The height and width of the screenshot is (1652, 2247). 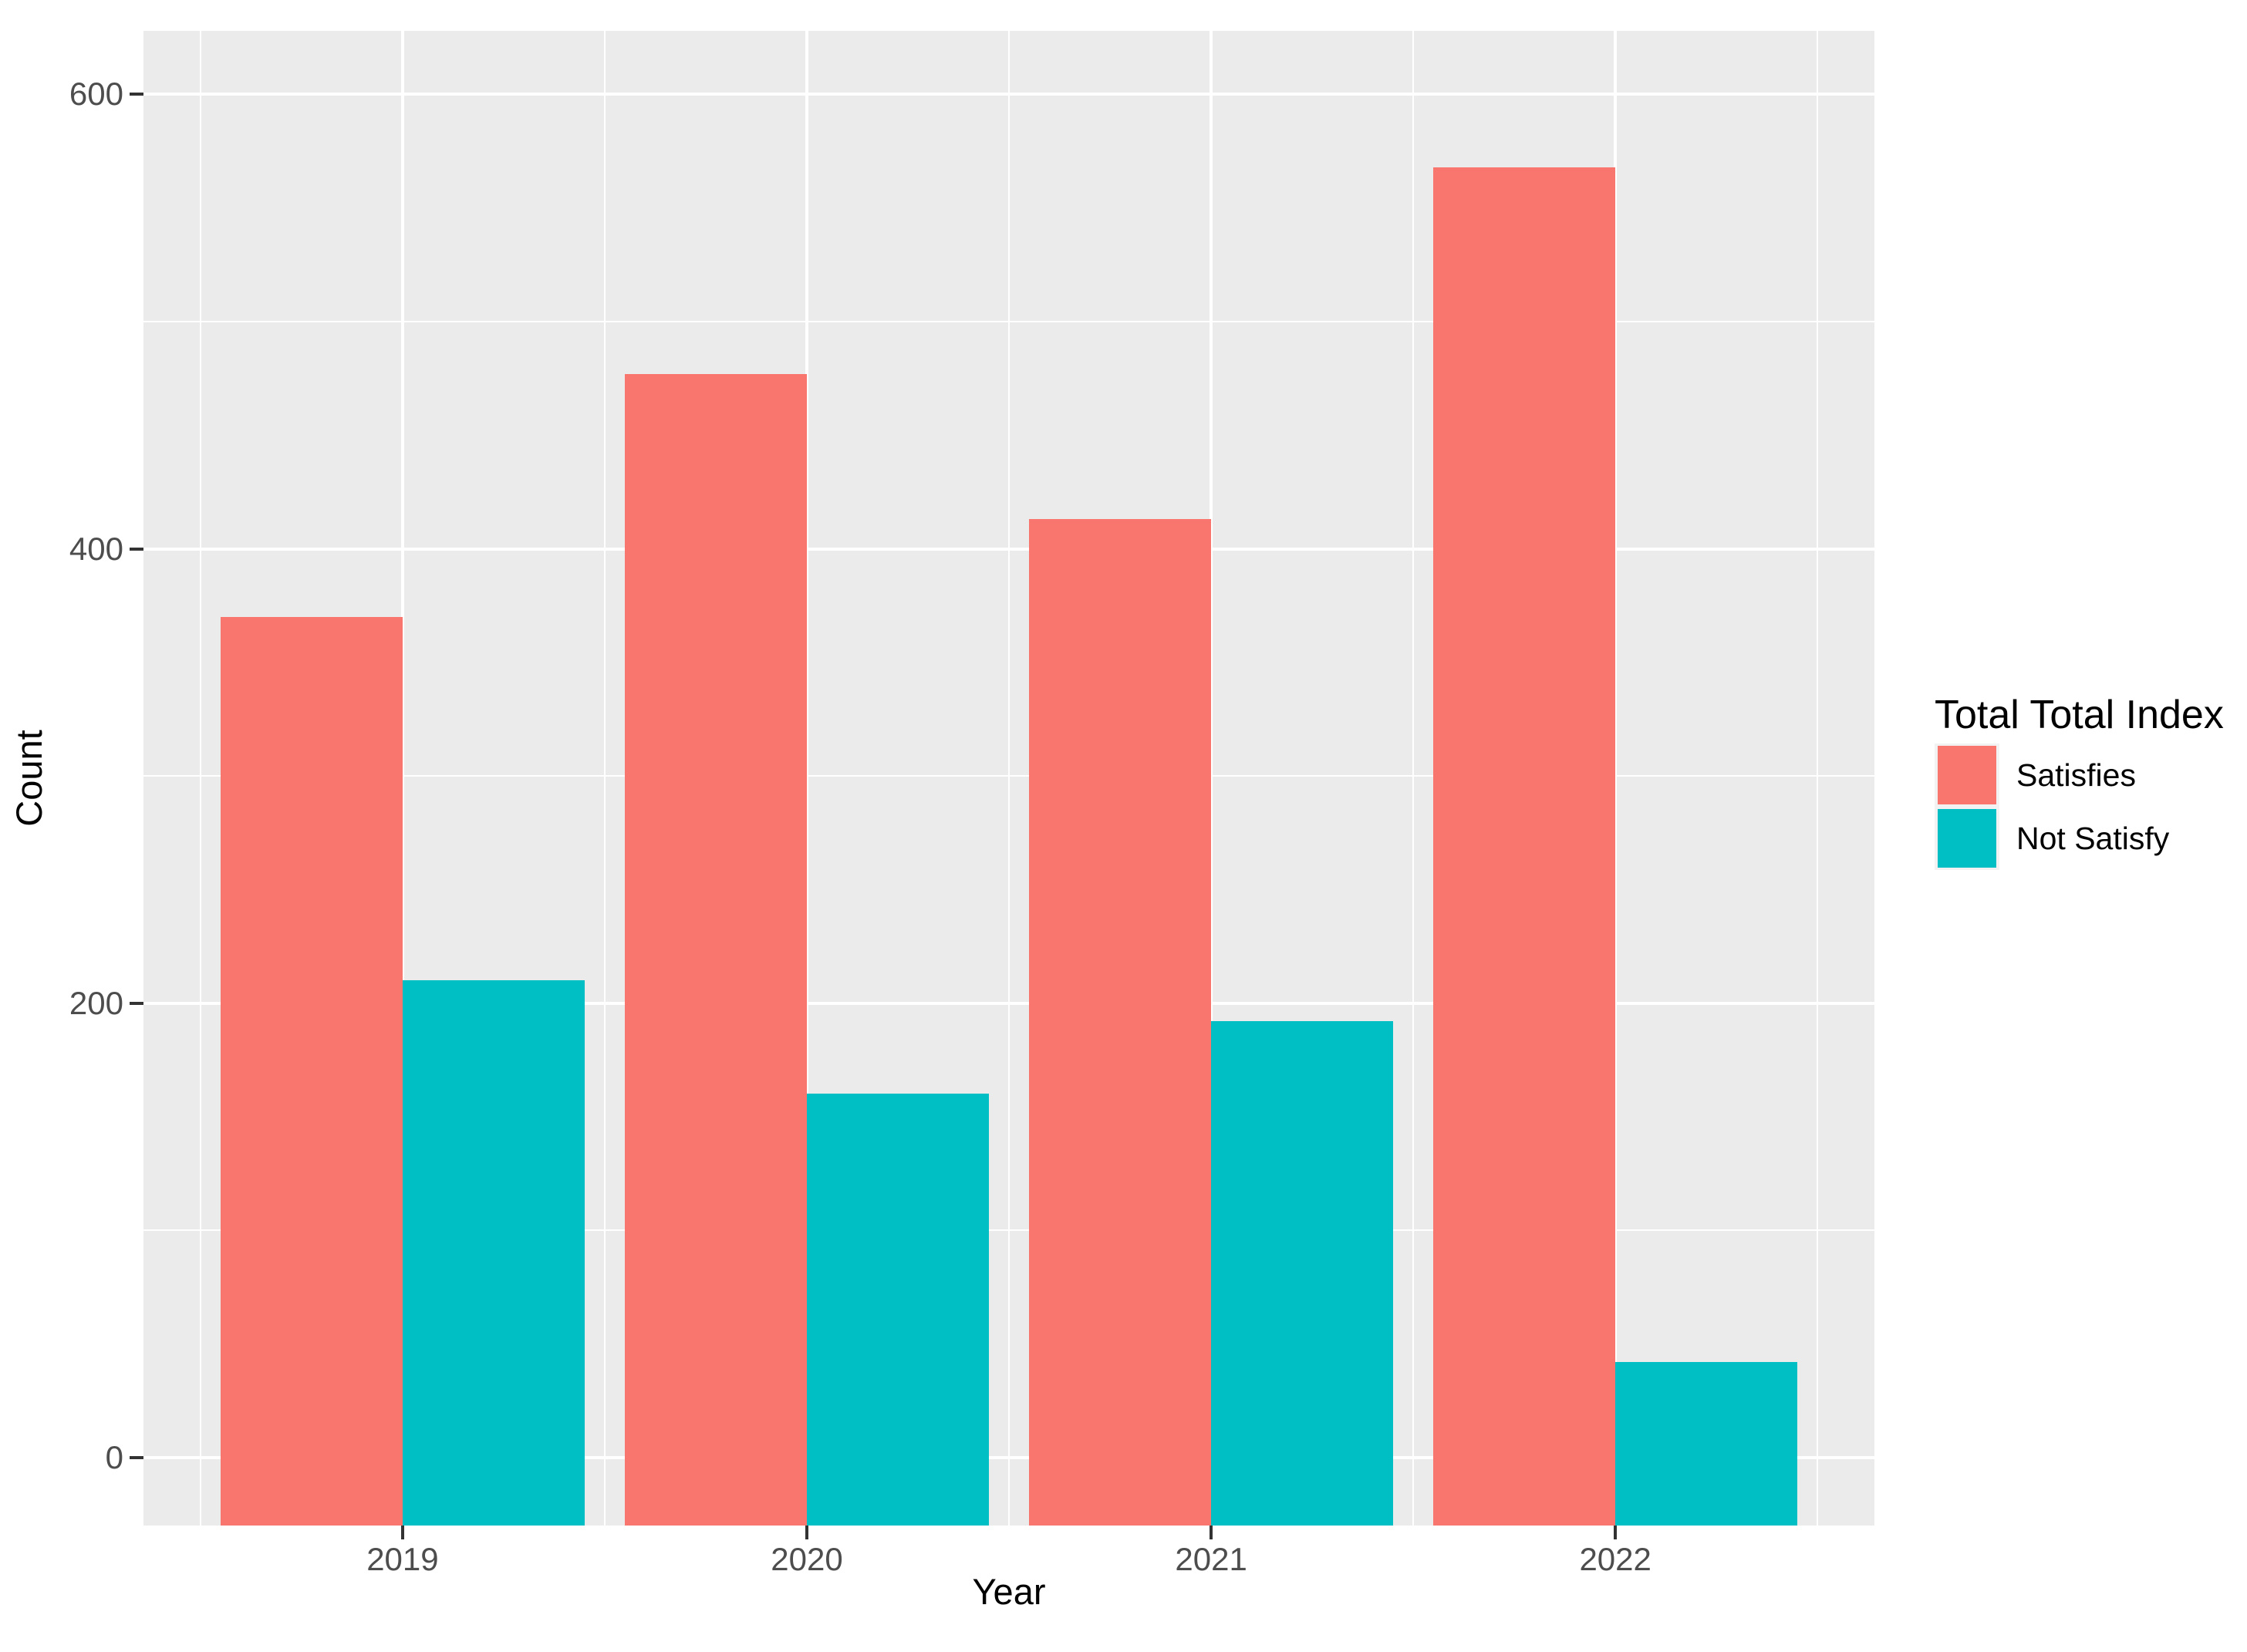 I want to click on bar-not-satisfy-2021, so click(x=1302, y=1273).